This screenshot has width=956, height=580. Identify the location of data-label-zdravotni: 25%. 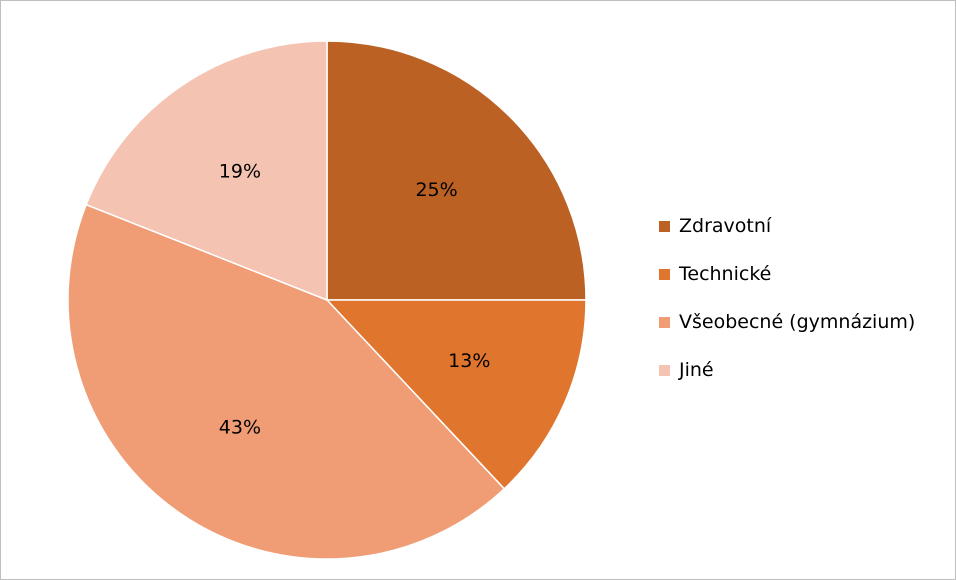
(436, 190).